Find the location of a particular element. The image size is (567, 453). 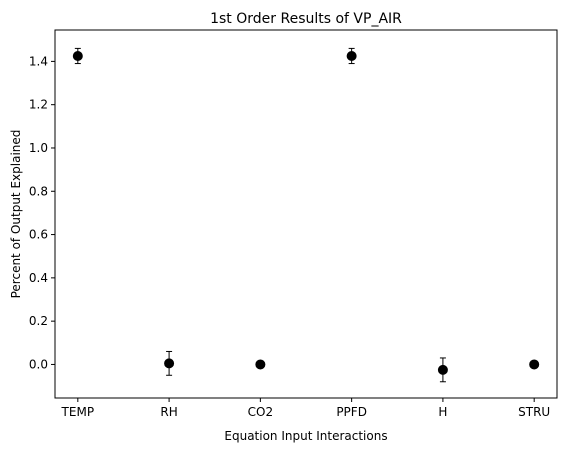

data-point-temp is located at coordinates (77, 55).